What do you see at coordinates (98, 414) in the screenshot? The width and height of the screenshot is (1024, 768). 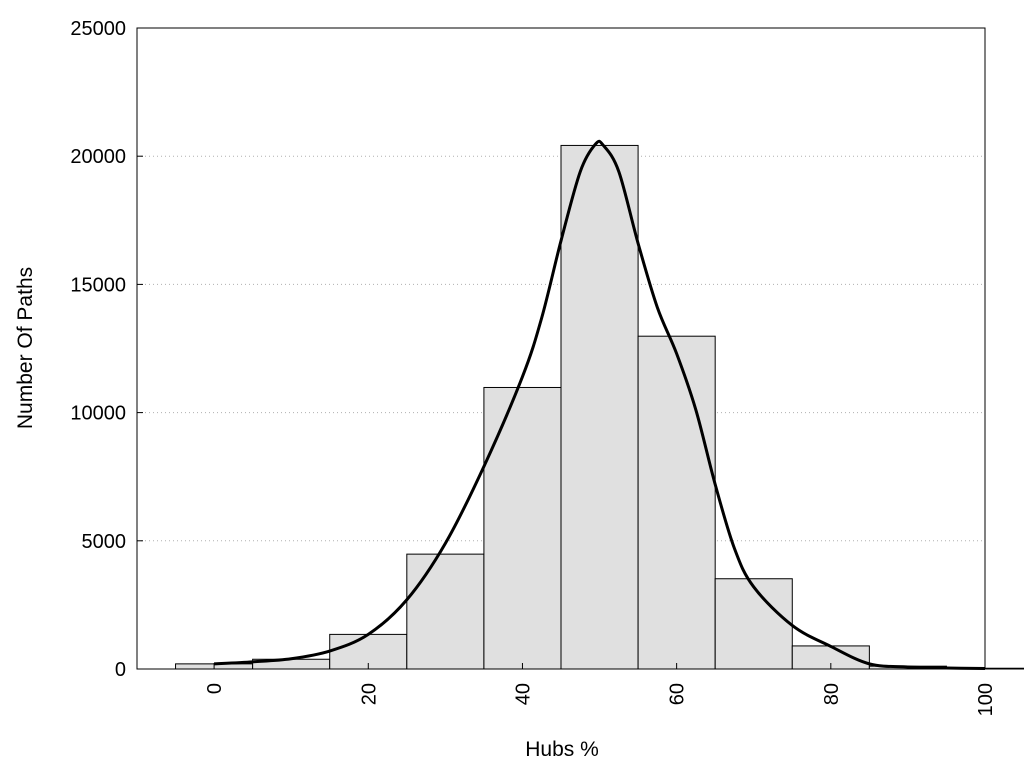 I see `y-tick-label: 10000` at bounding box center [98, 414].